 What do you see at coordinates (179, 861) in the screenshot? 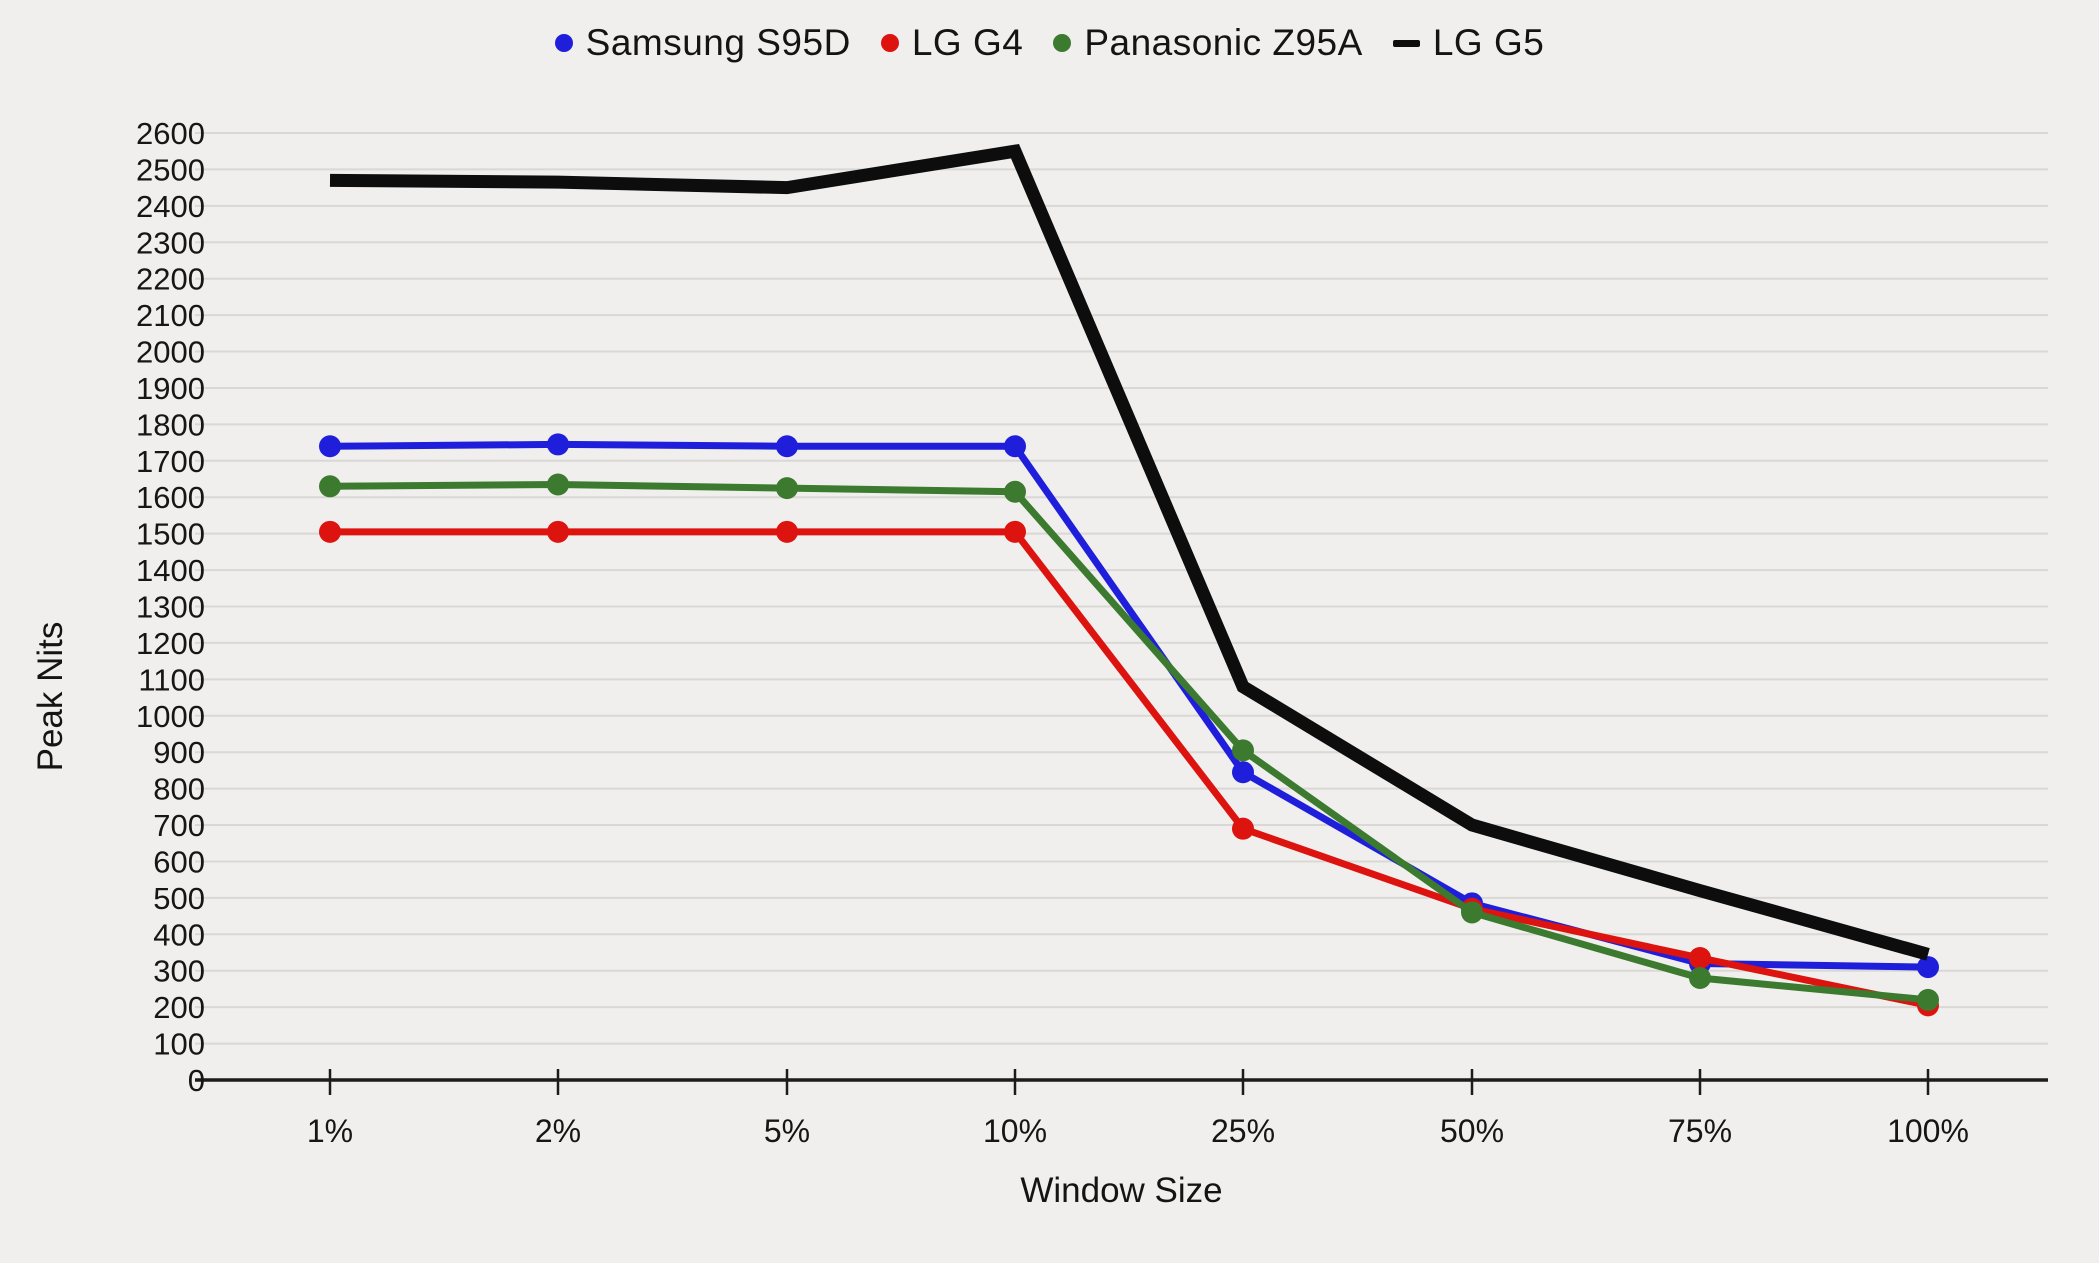
I see `y-tick-label: 600` at bounding box center [179, 861].